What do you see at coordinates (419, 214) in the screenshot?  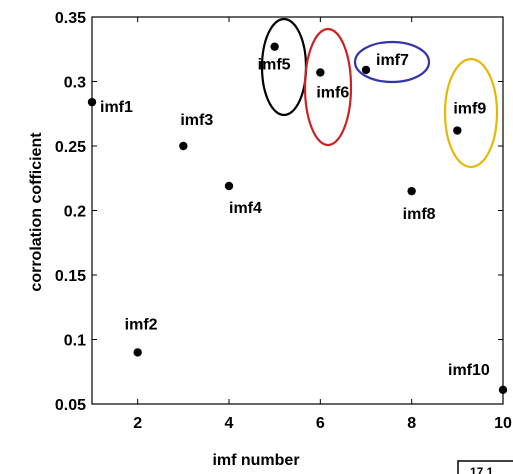 I see `point-label-imf8: imf8` at bounding box center [419, 214].